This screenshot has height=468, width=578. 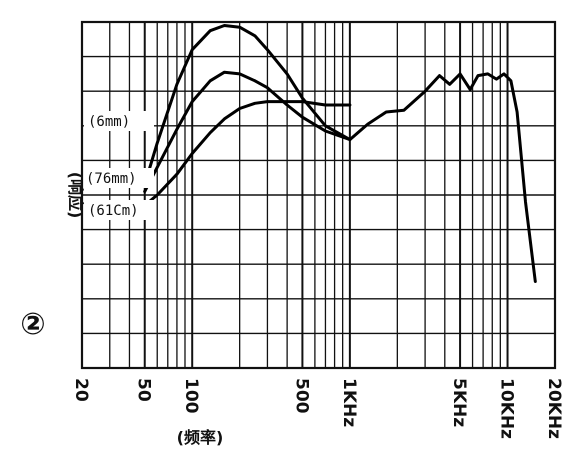 I want to click on legend-text-6mm: (6mm), so click(x=109, y=122).